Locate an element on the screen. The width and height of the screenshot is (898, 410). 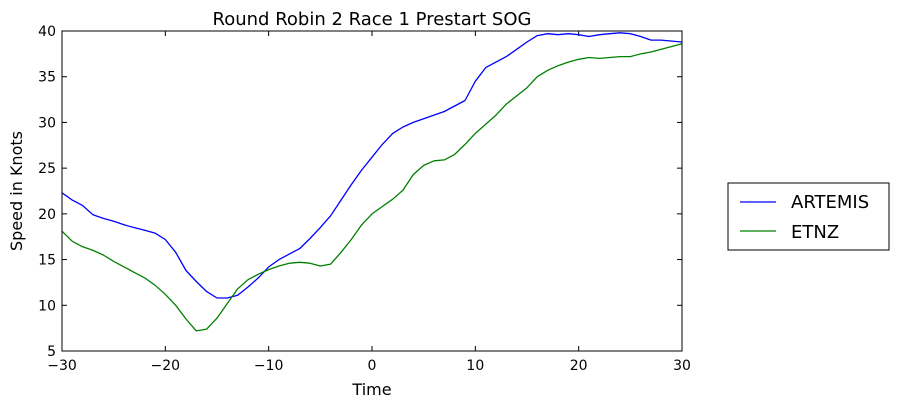
legend-box is located at coordinates (808, 216).